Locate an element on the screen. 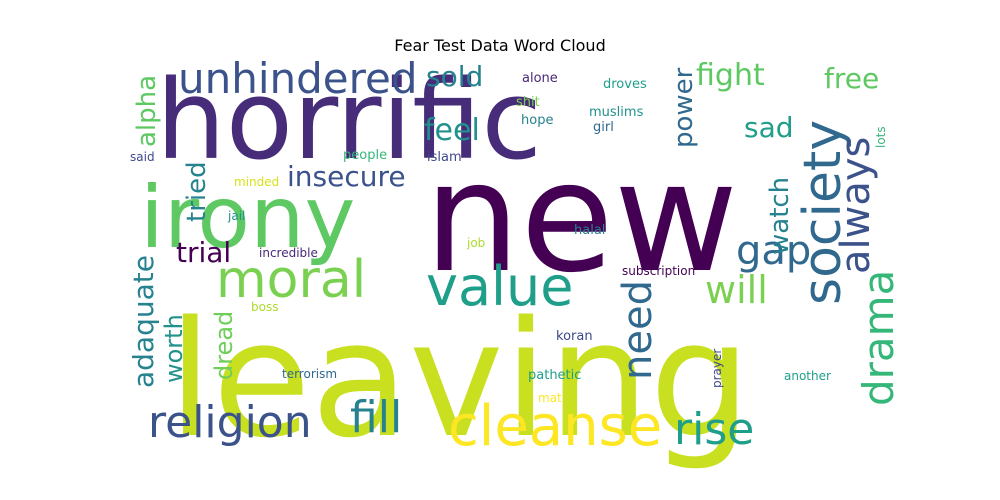 The width and height of the screenshot is (1000, 500). word-muslims: muslims is located at coordinates (616, 112).